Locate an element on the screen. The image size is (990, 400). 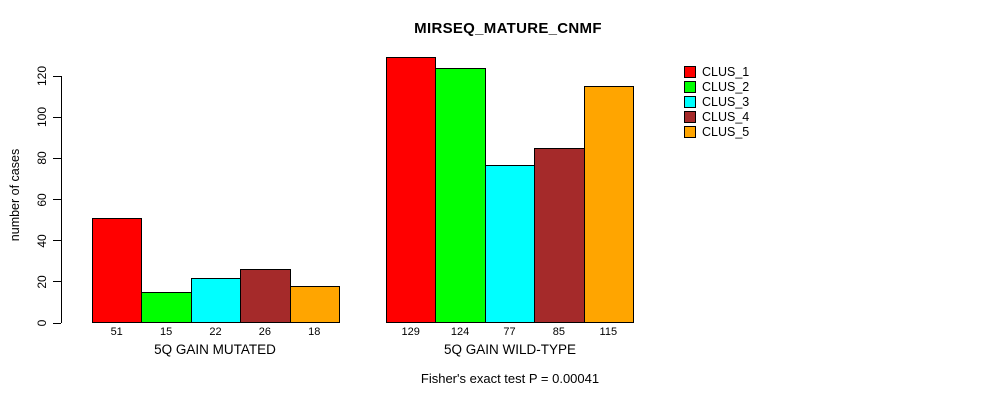
y-axis-tick-label: 60 is located at coordinates (42, 199).